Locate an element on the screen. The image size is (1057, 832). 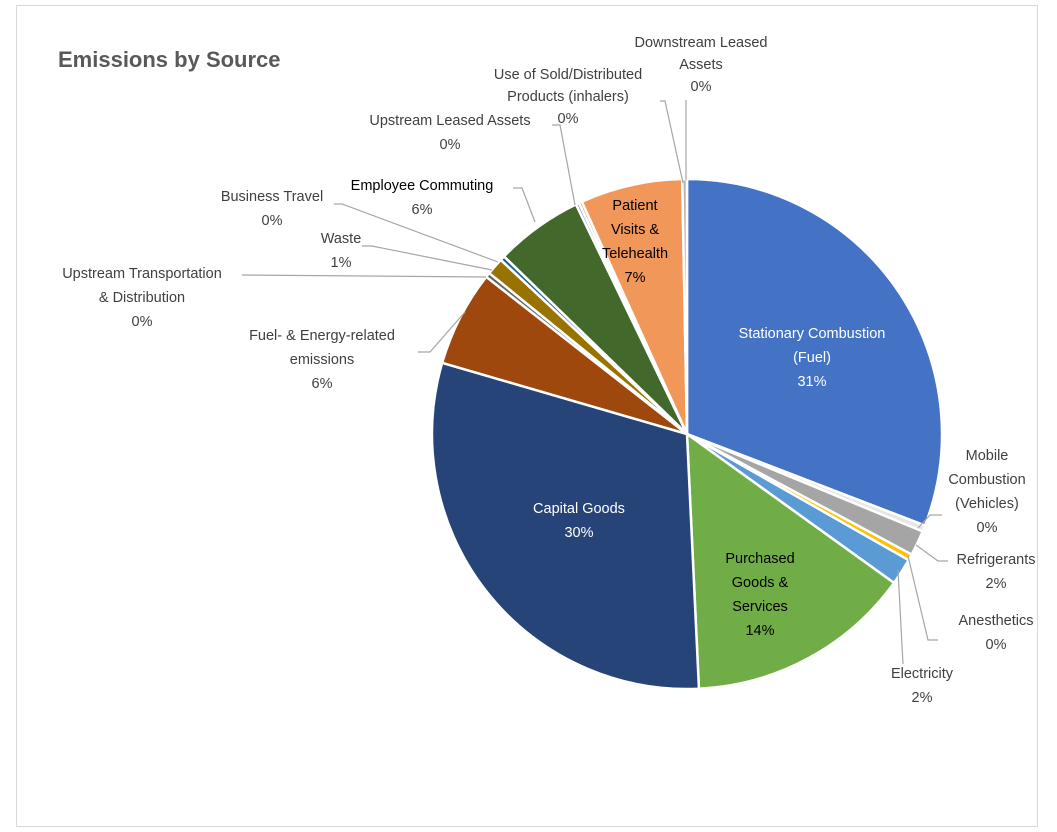
chart-title: Emissions by Source is located at coordinates (169, 59).